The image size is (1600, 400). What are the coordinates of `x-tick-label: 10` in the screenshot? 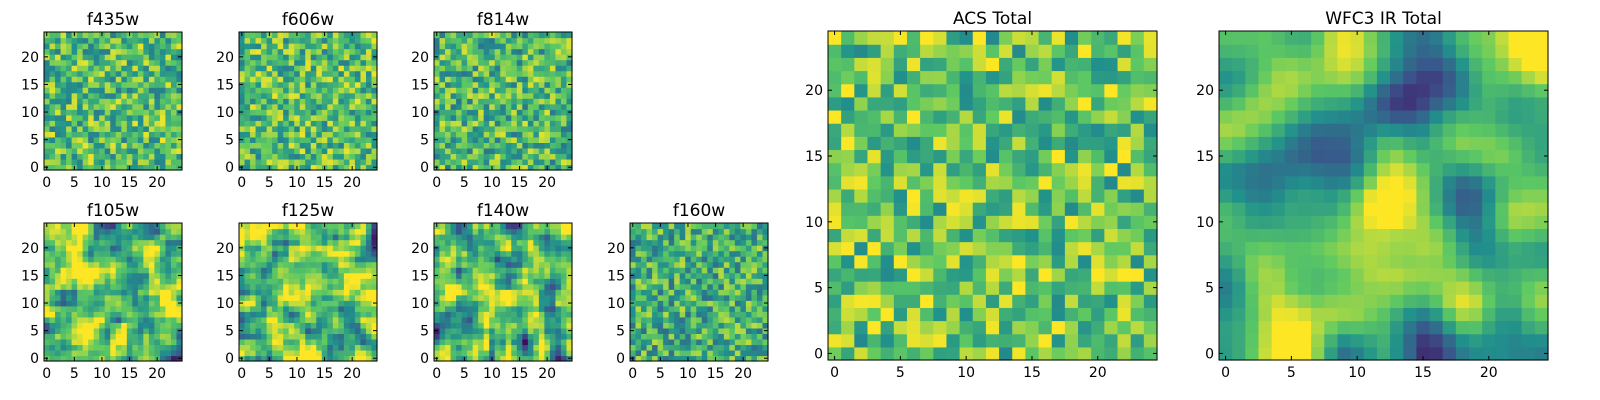 It's located at (297, 183).